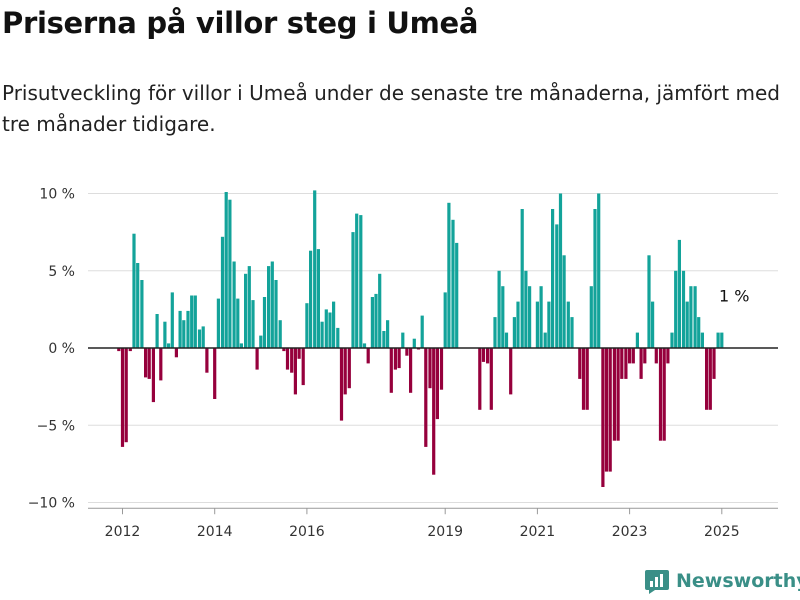 This screenshot has width=800, height=600. What do you see at coordinates (240, 23) in the screenshot?
I see `chart-title: Priserna på villor steg i Umeå` at bounding box center [240, 23].